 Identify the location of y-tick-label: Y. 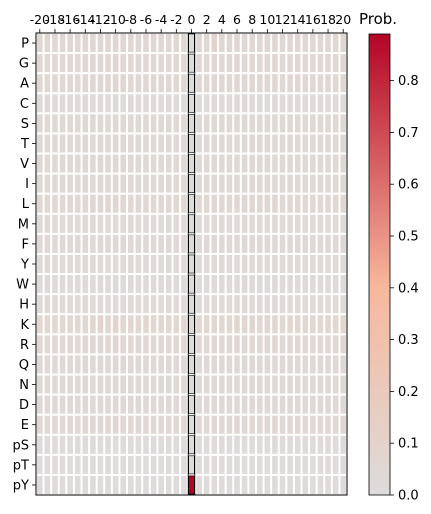
(24, 265).